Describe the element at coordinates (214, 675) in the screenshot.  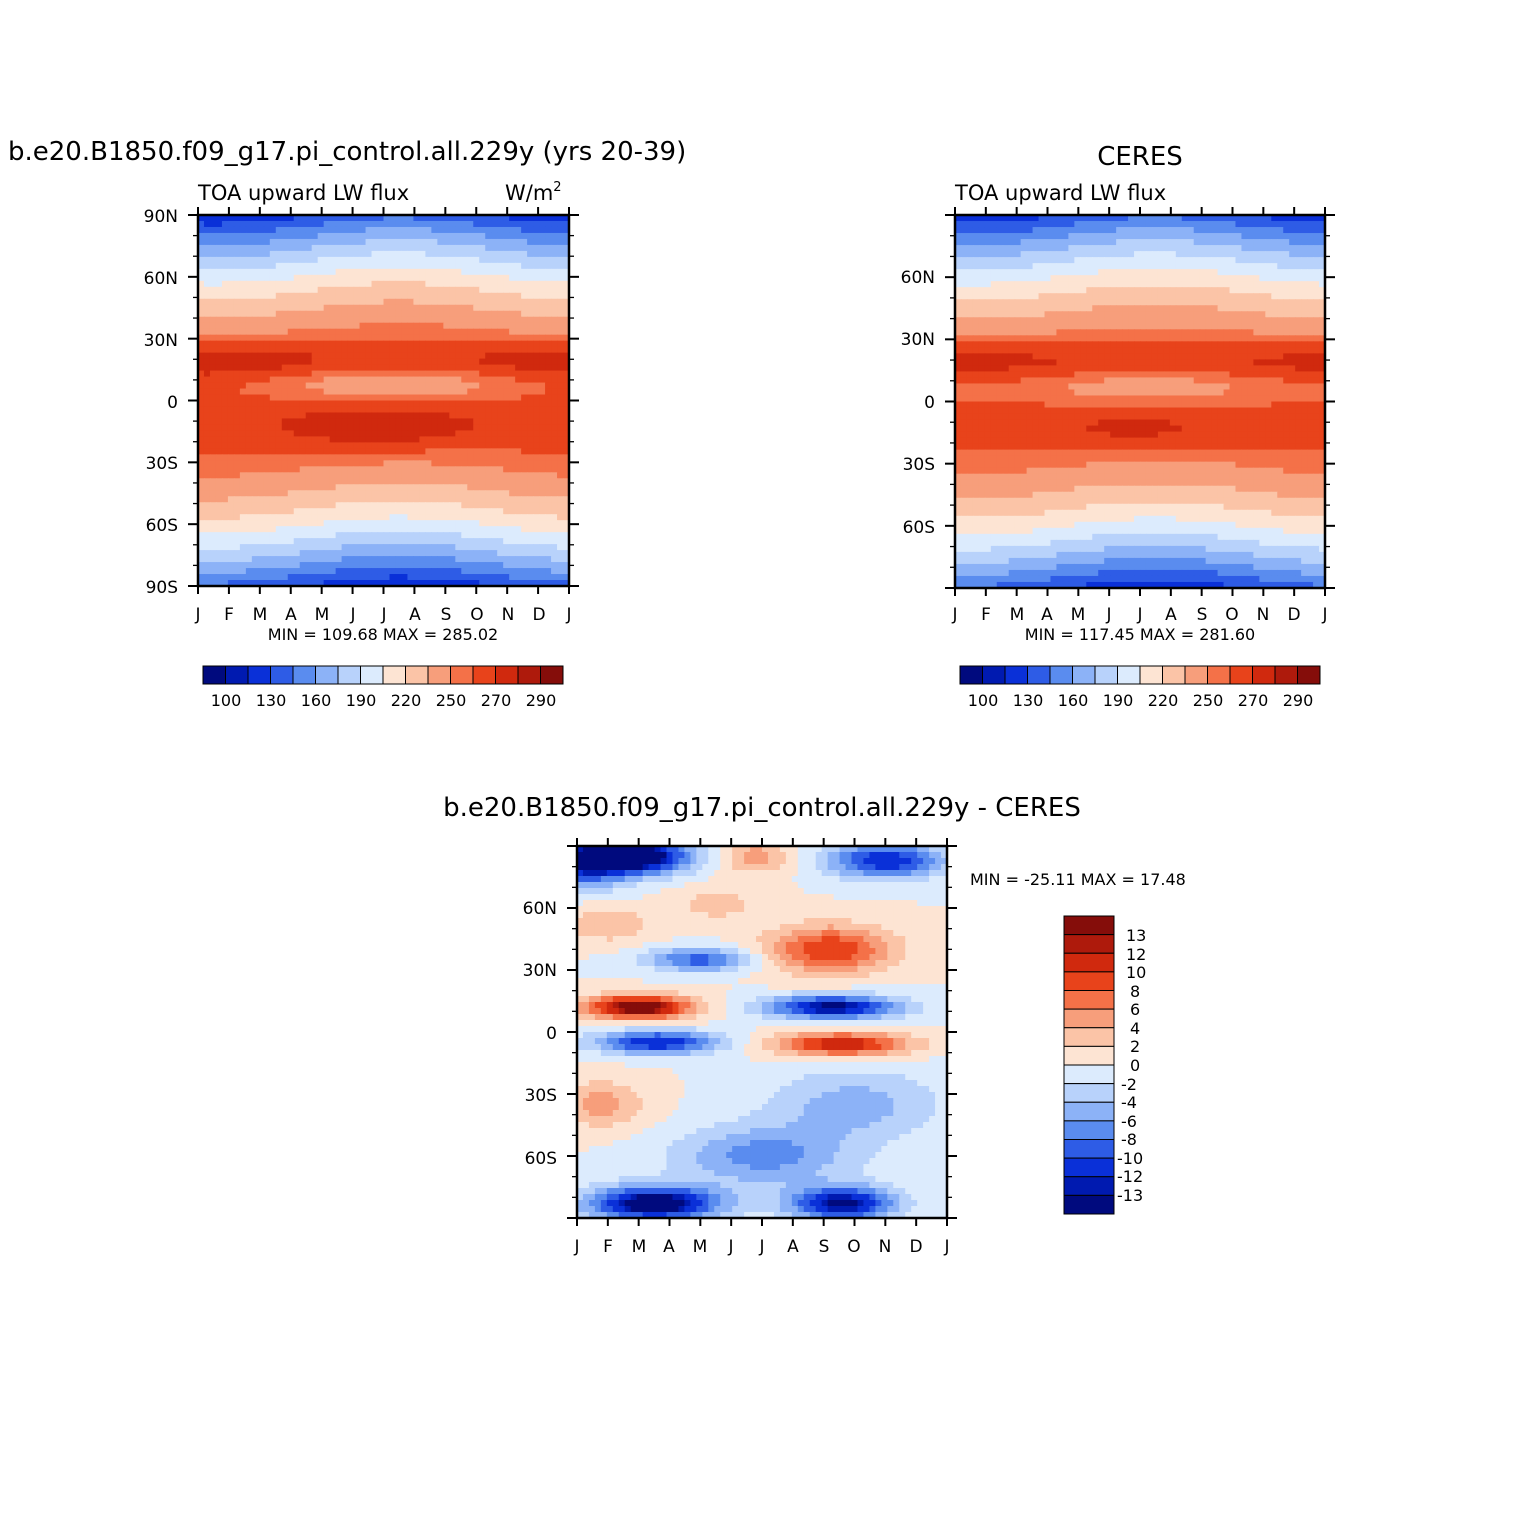
I see `model-colorbar-box` at that location.